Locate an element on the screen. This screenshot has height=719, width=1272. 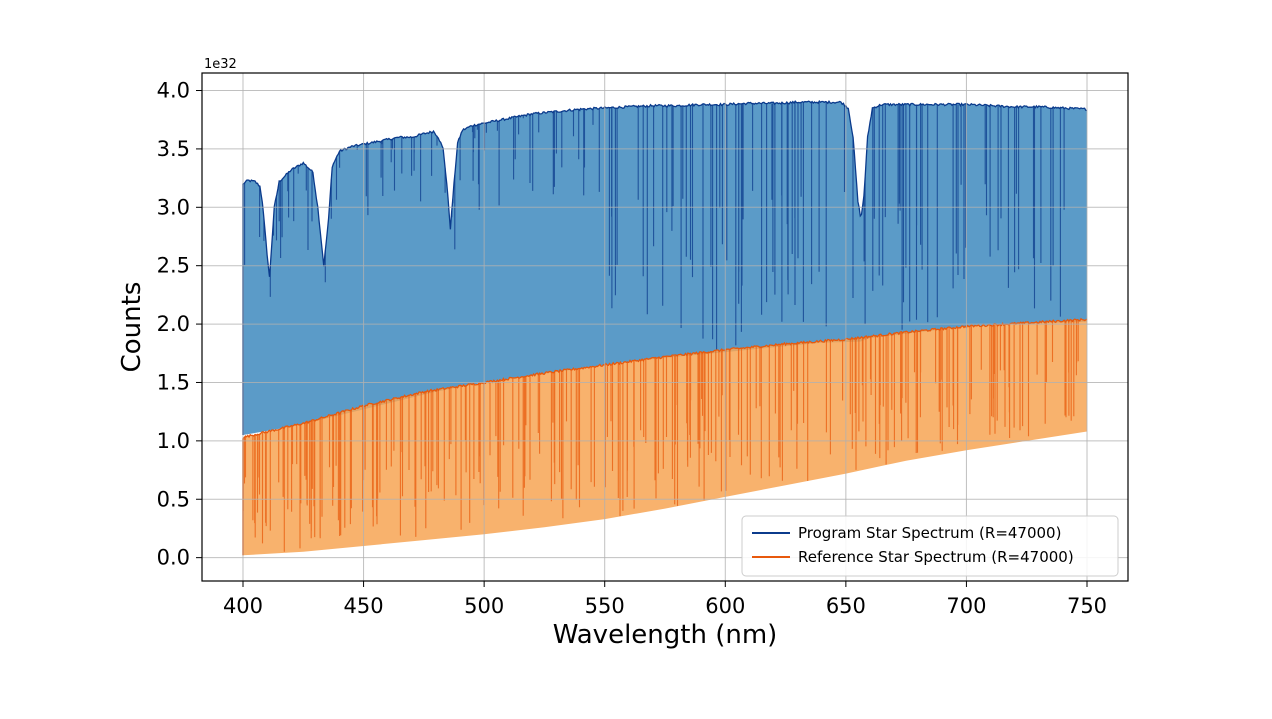
x-tick-label: 550 is located at coordinates (605, 606).